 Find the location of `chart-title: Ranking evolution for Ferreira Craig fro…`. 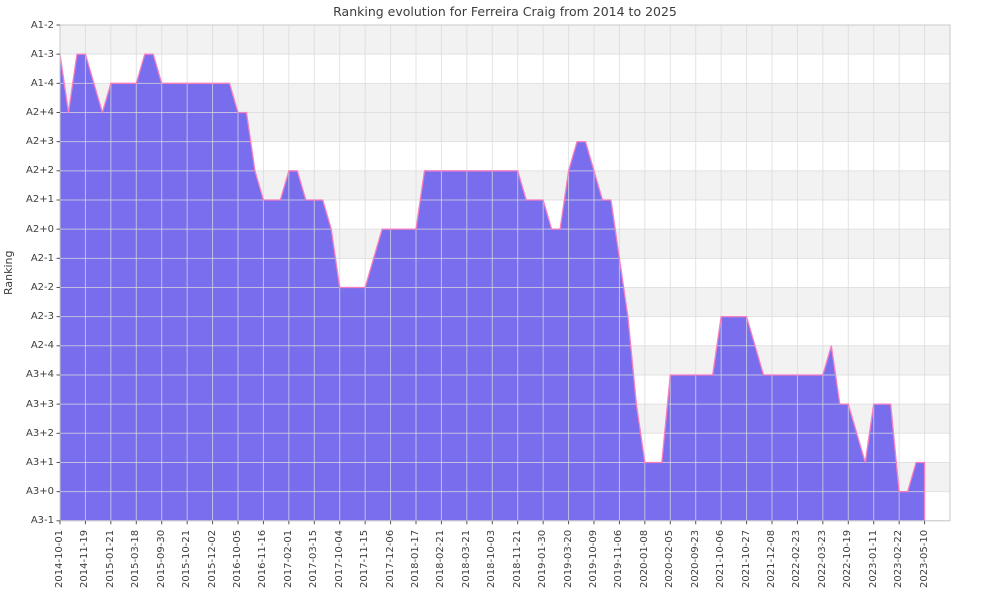

chart-title: Ranking evolution for Ferreira Craig fro… is located at coordinates (505, 11).